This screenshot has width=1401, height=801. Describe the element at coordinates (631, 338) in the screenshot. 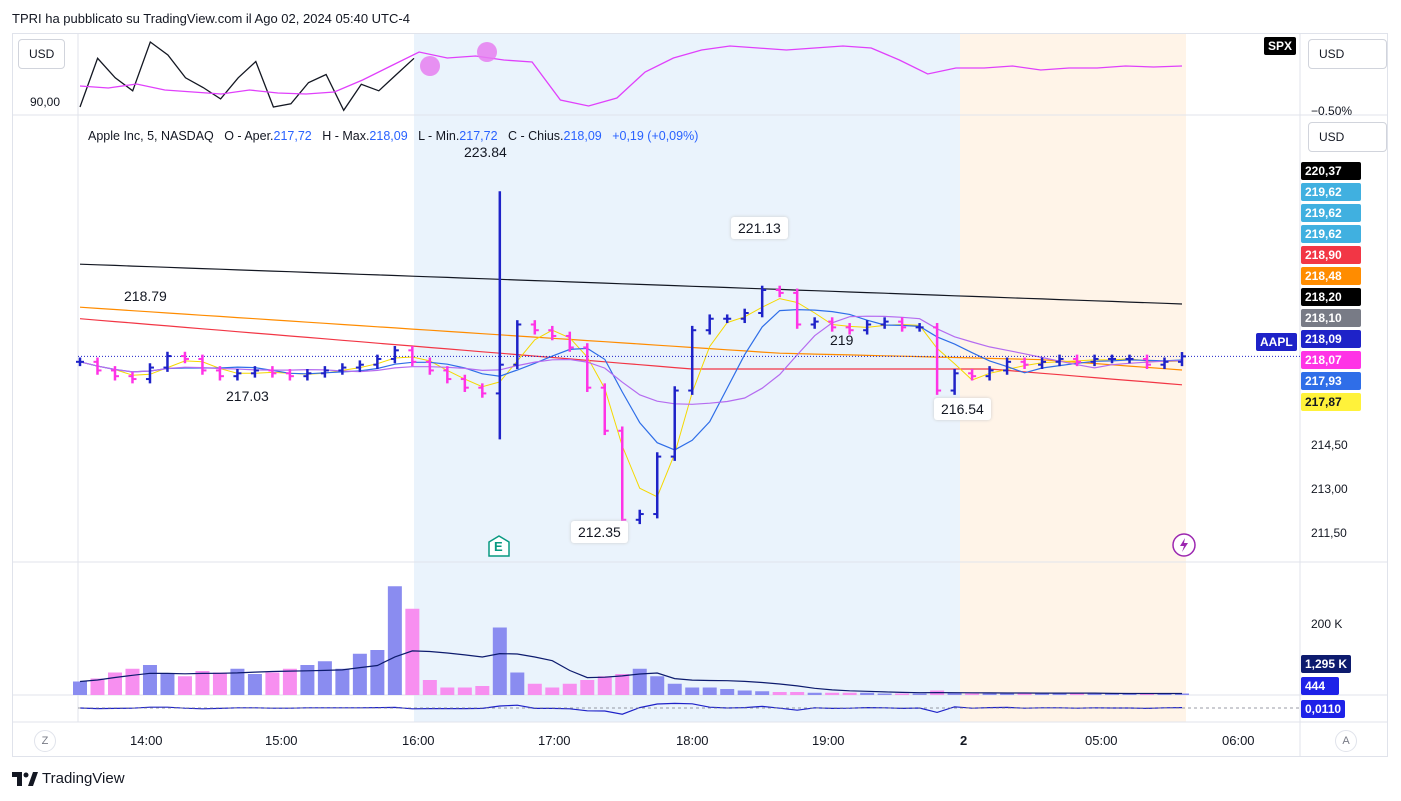

I see `ma-100-line` at that location.